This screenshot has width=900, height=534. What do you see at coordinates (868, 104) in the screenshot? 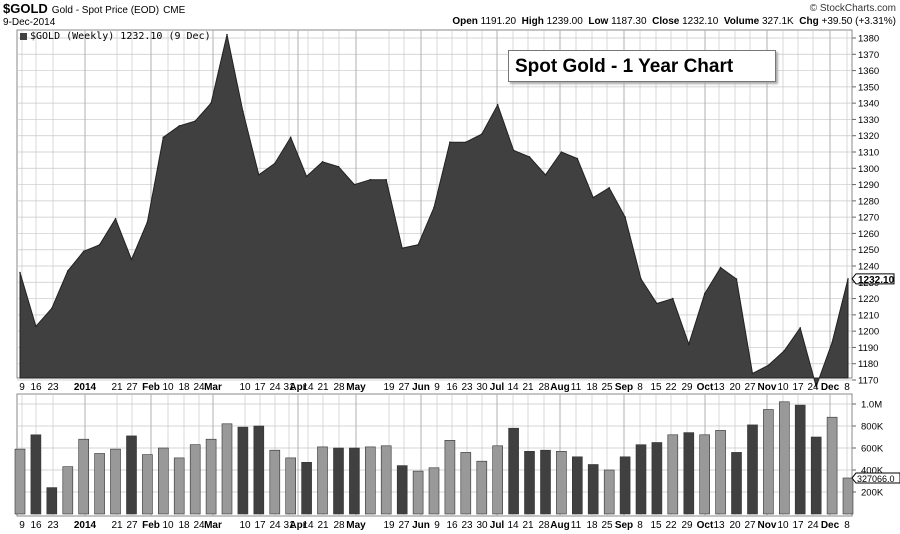
I see `price-tick-label: 1340` at bounding box center [868, 104].